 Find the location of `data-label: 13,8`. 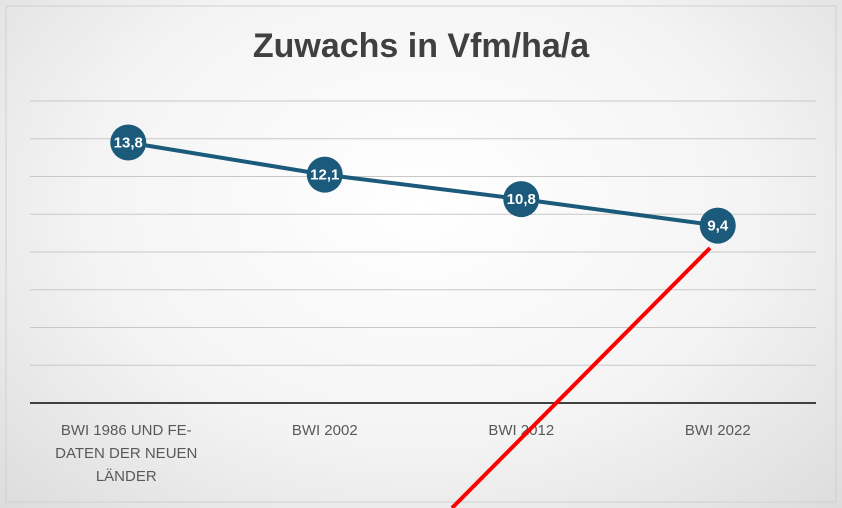

data-label: 13,8 is located at coordinates (128, 142).